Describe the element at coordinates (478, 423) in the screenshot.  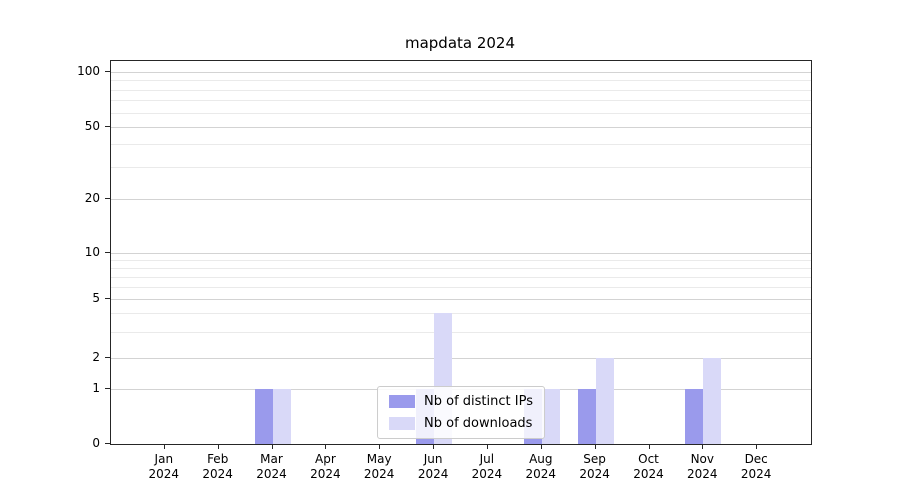
I see `legend-label: Nb of downloads` at that location.